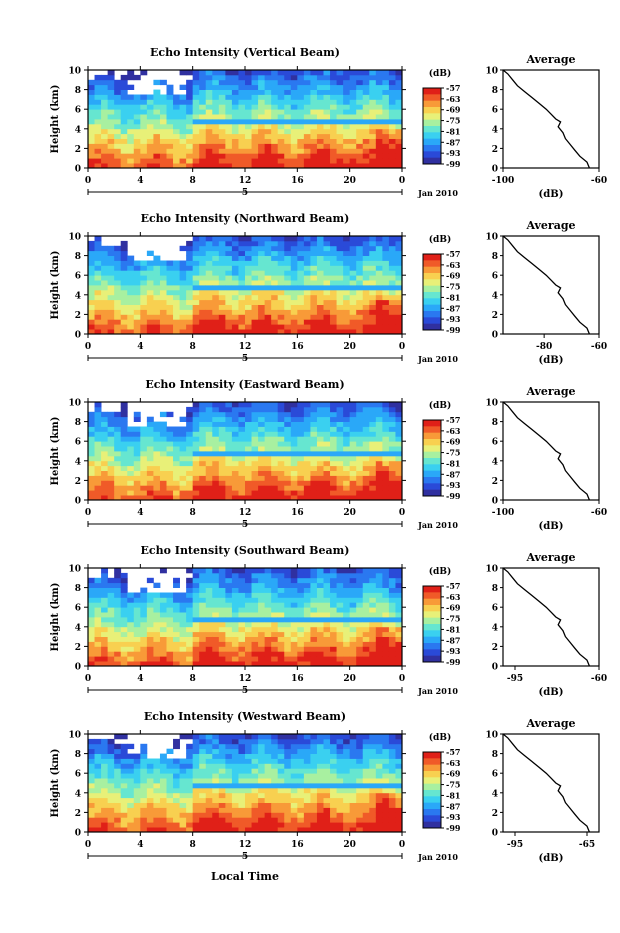 This screenshot has width=620, height=933. Describe the element at coordinates (432, 123) in the screenshot. I see `colorbar-swatch` at that location.